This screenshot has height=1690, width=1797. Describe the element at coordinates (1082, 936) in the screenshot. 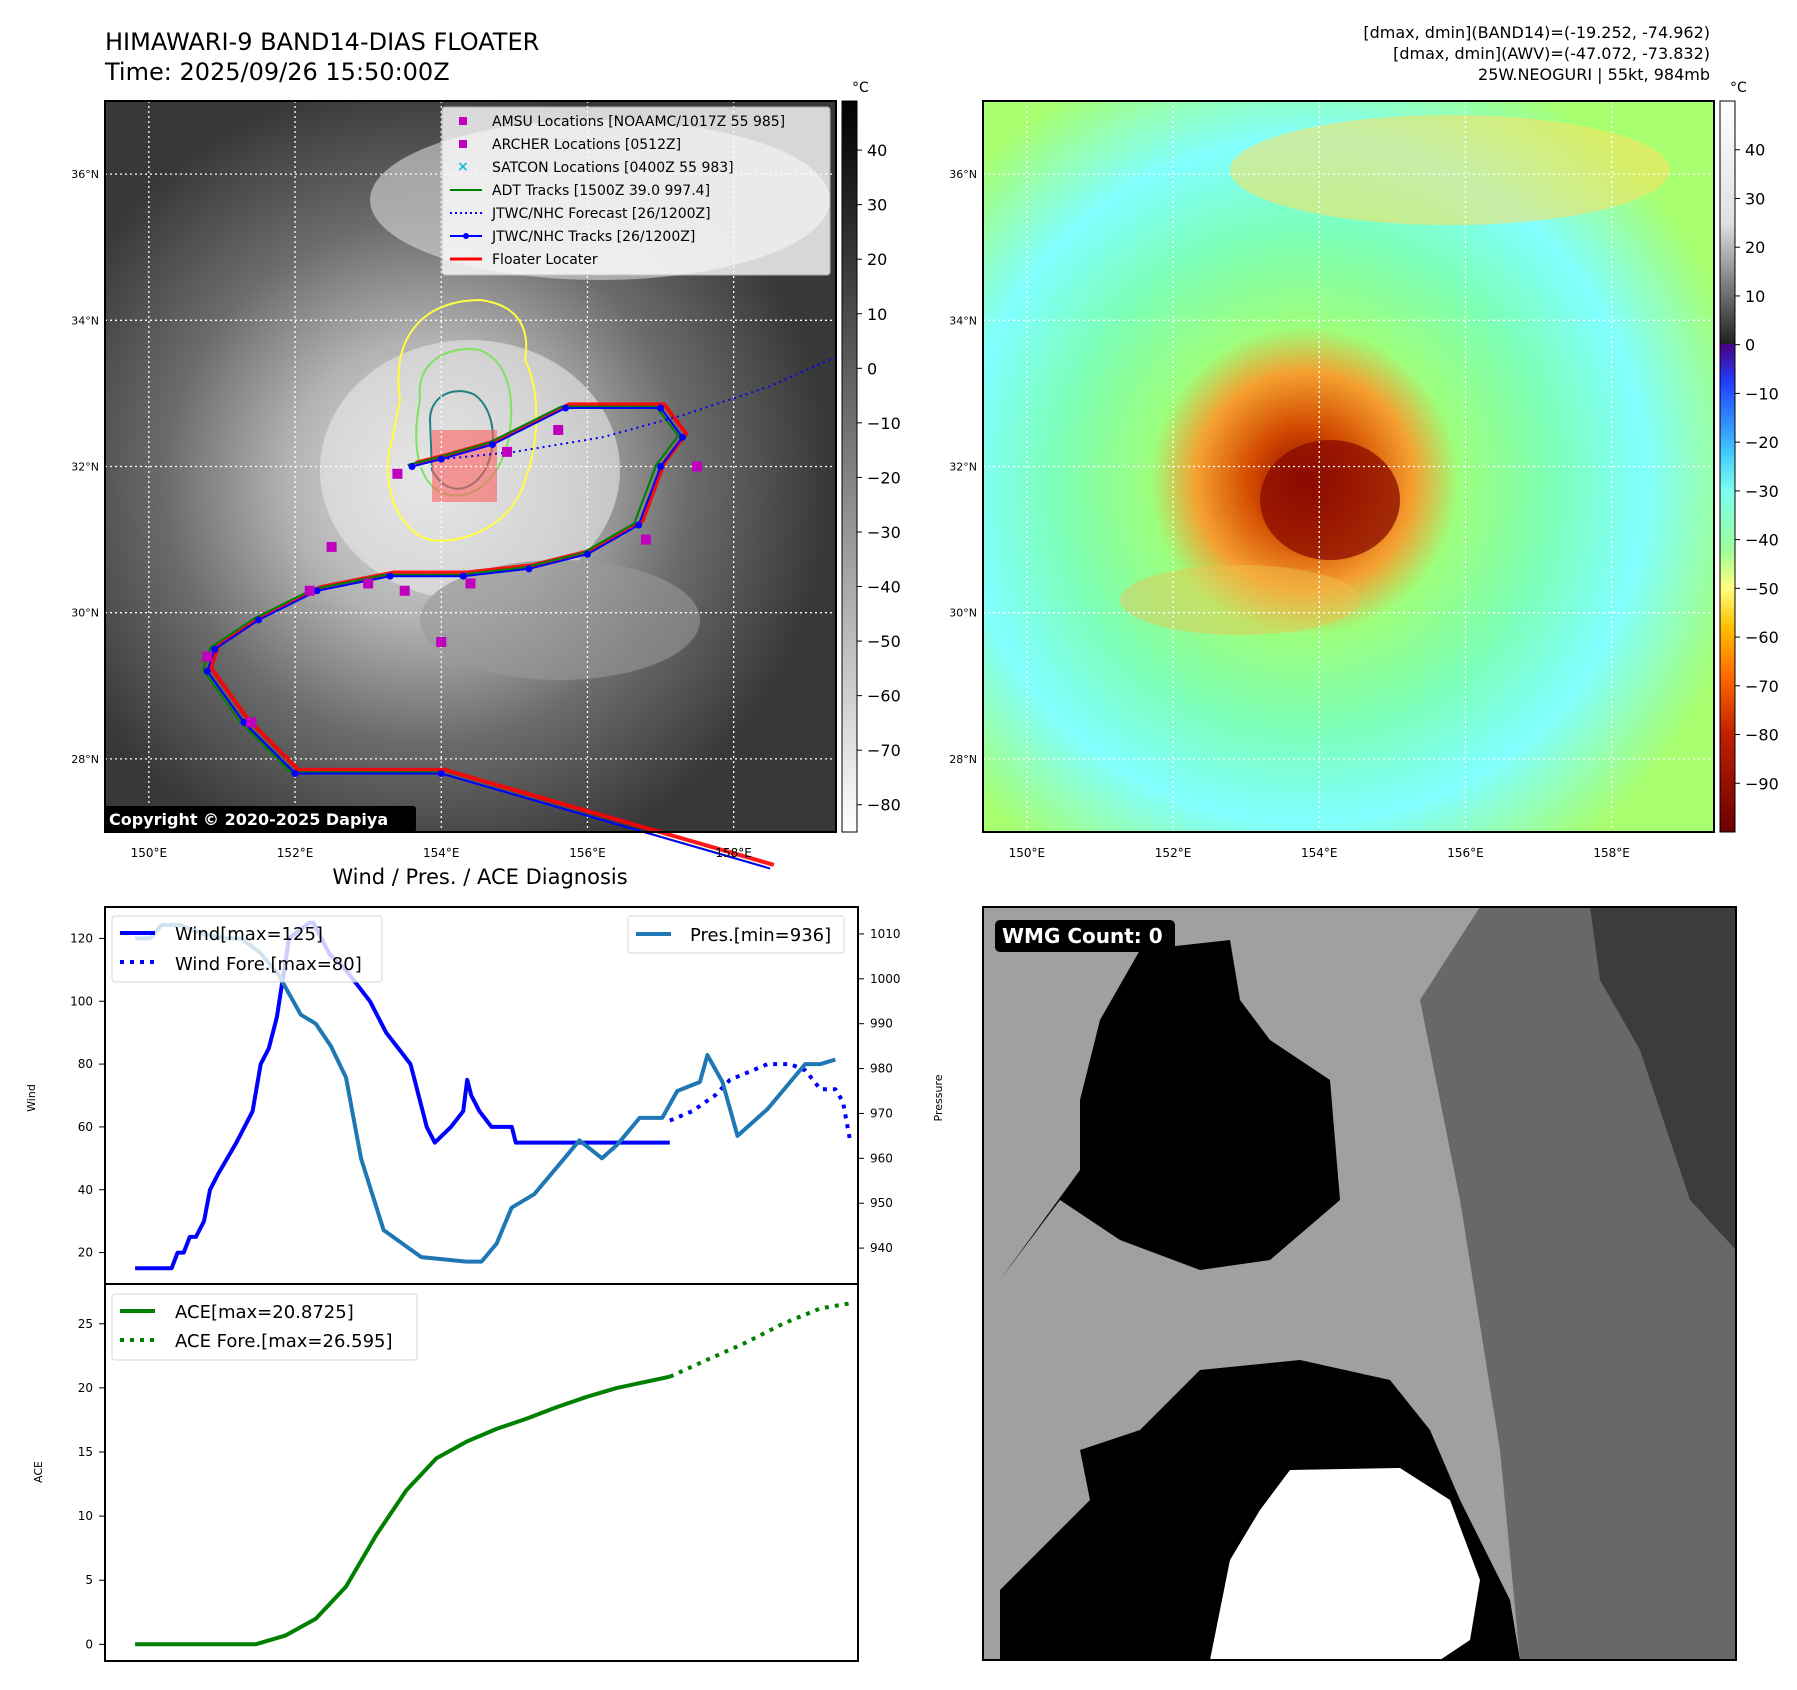

I see `wmg-count-label: WMG Count: 0` at that location.